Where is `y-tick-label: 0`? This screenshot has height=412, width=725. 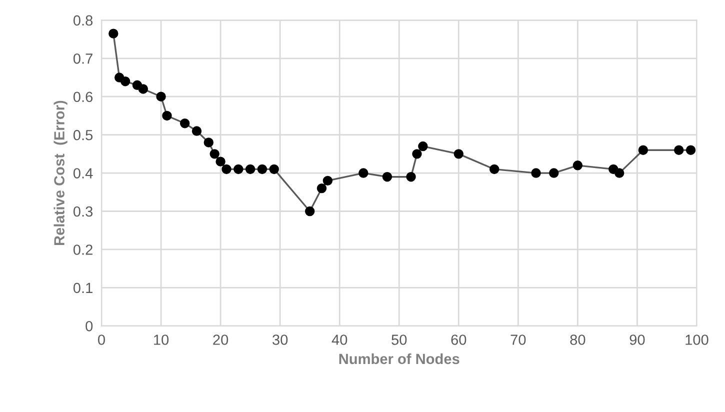
y-tick-label: 0 is located at coordinates (89, 326).